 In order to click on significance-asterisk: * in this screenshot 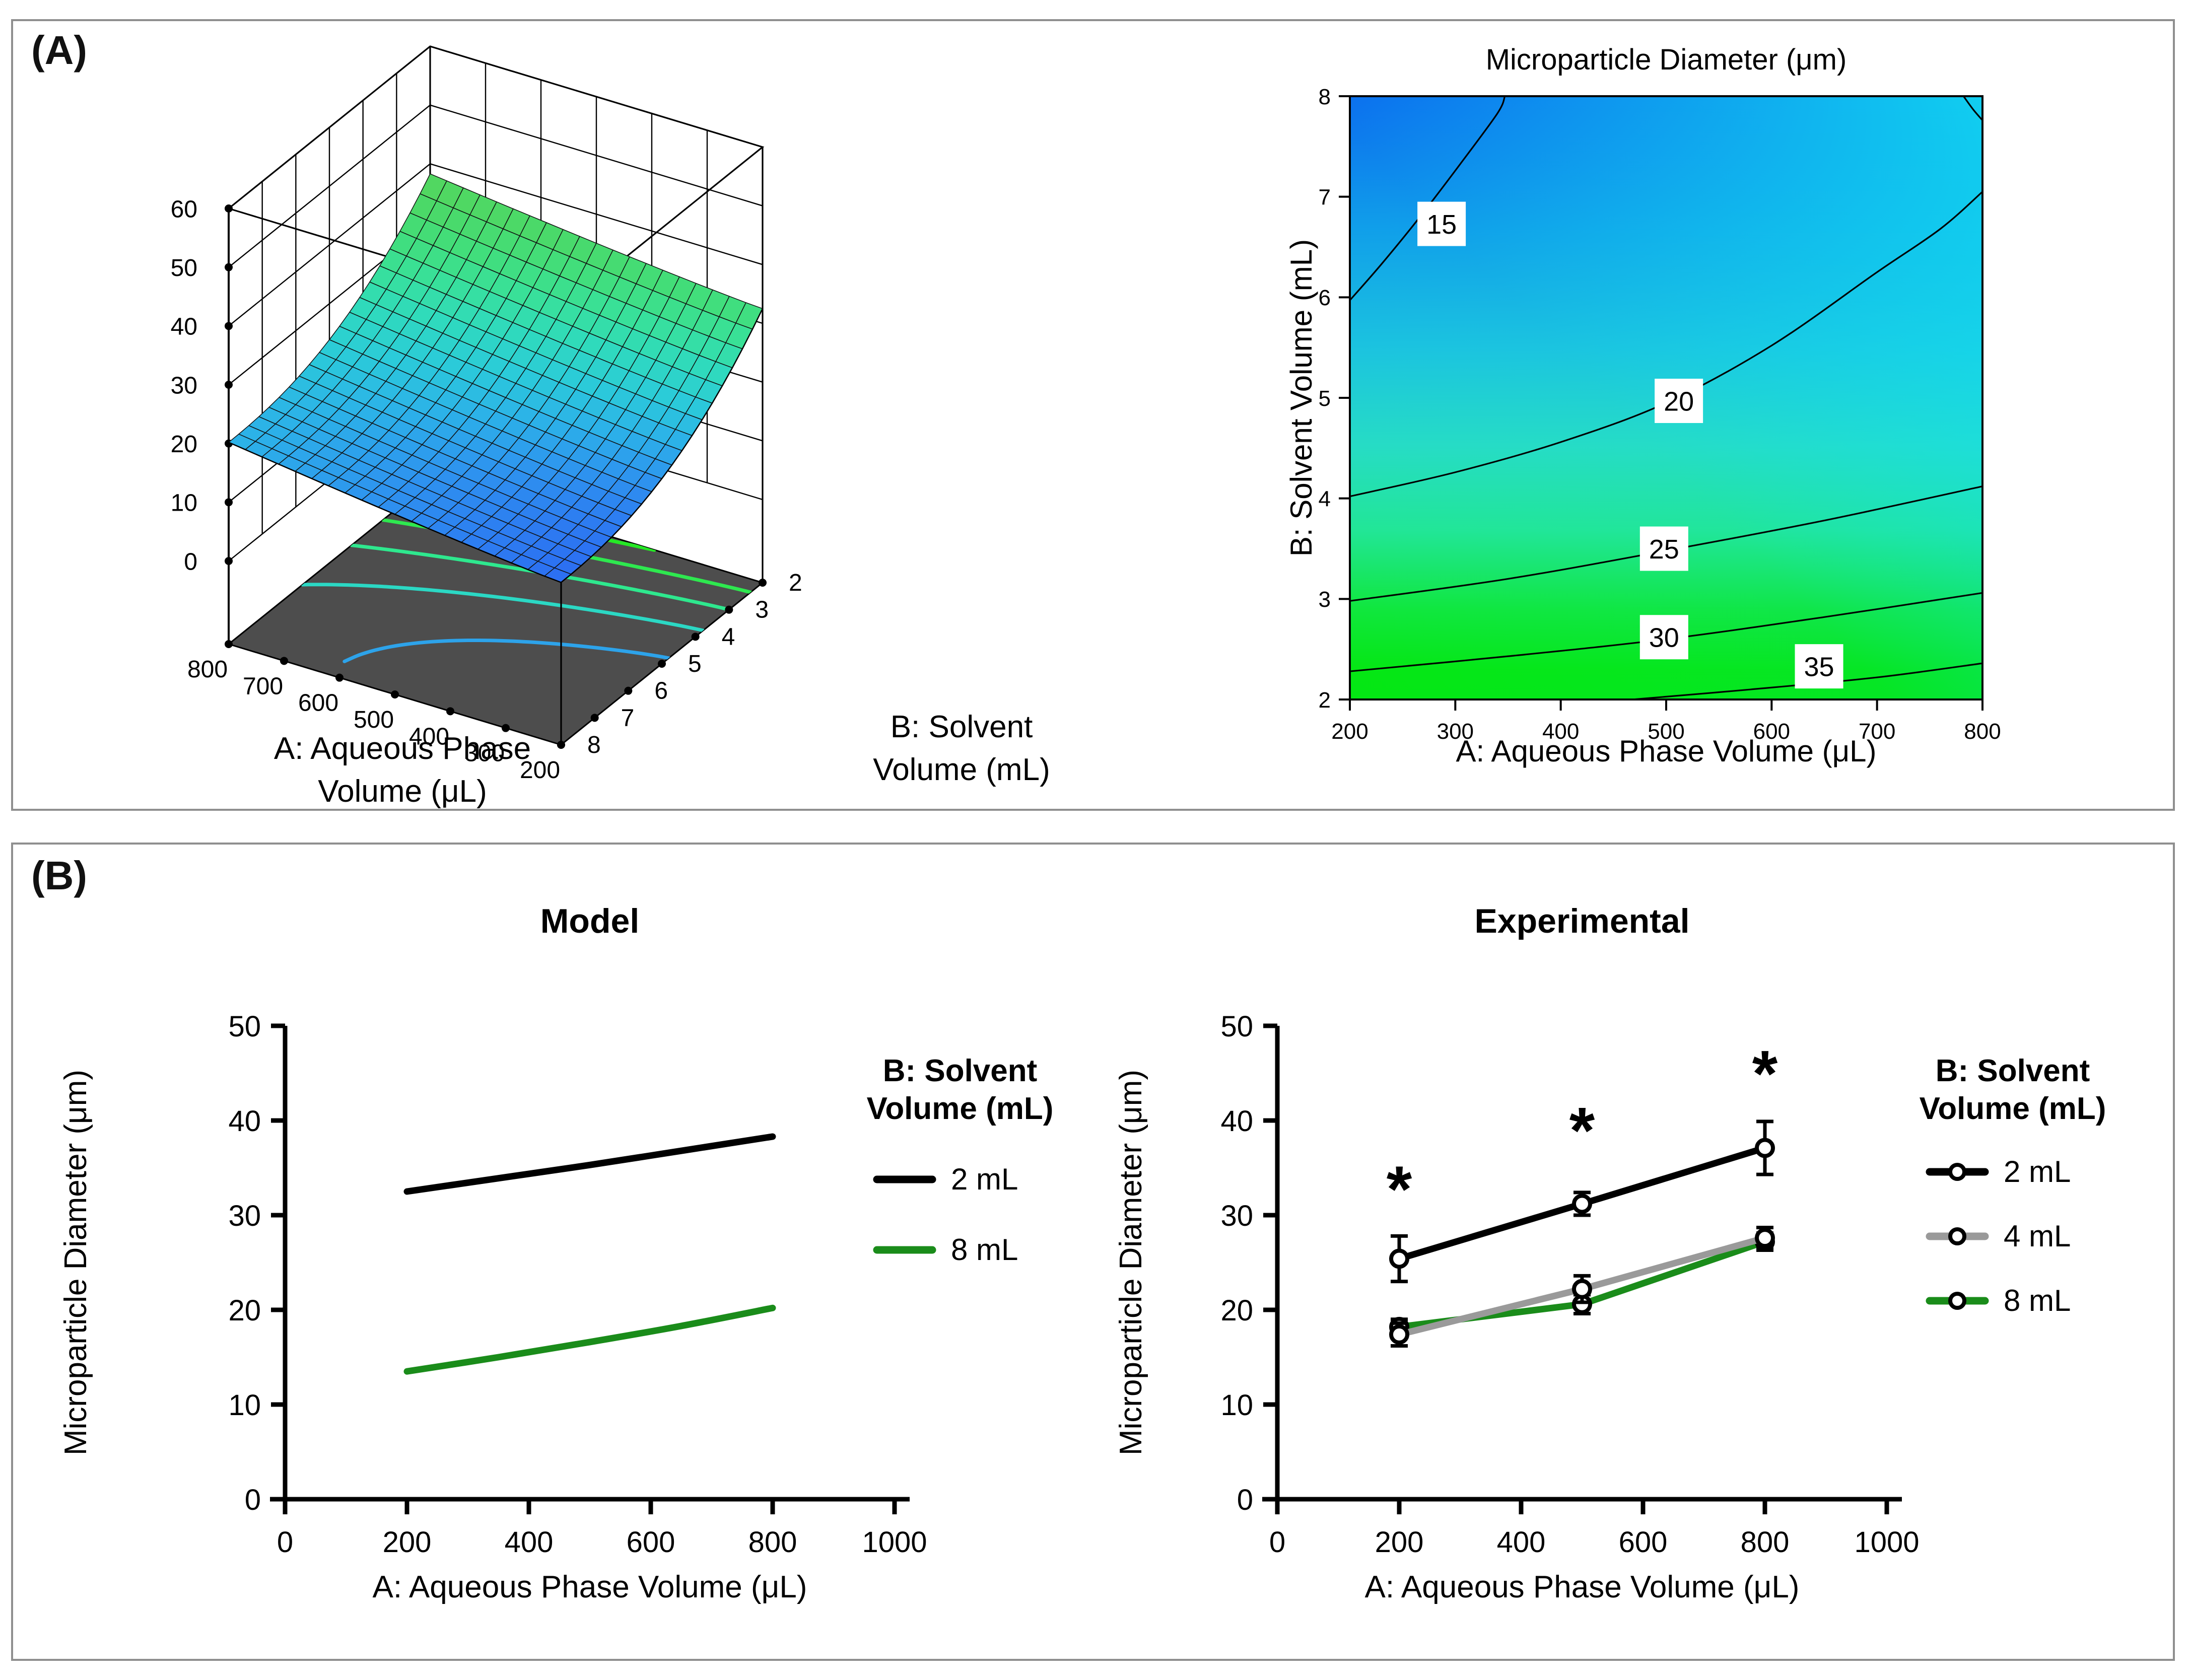, I will do `click(1582, 1130)`.